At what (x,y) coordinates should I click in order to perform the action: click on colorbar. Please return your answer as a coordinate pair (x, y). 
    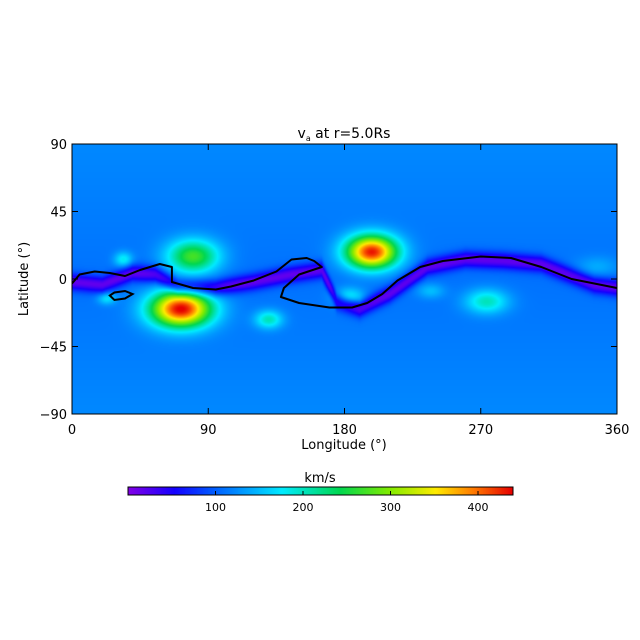
    Looking at the image, I should click on (320, 491).